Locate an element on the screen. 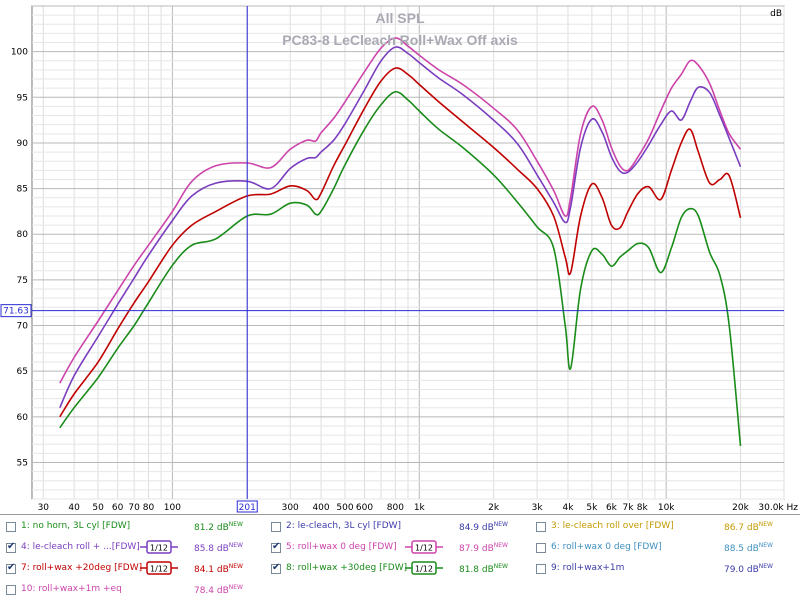 Image resolution: width=800 pixels, height=602 pixels. legend-label-6: 6: roll+wax 0 deg [FDW] is located at coordinates (606, 547).